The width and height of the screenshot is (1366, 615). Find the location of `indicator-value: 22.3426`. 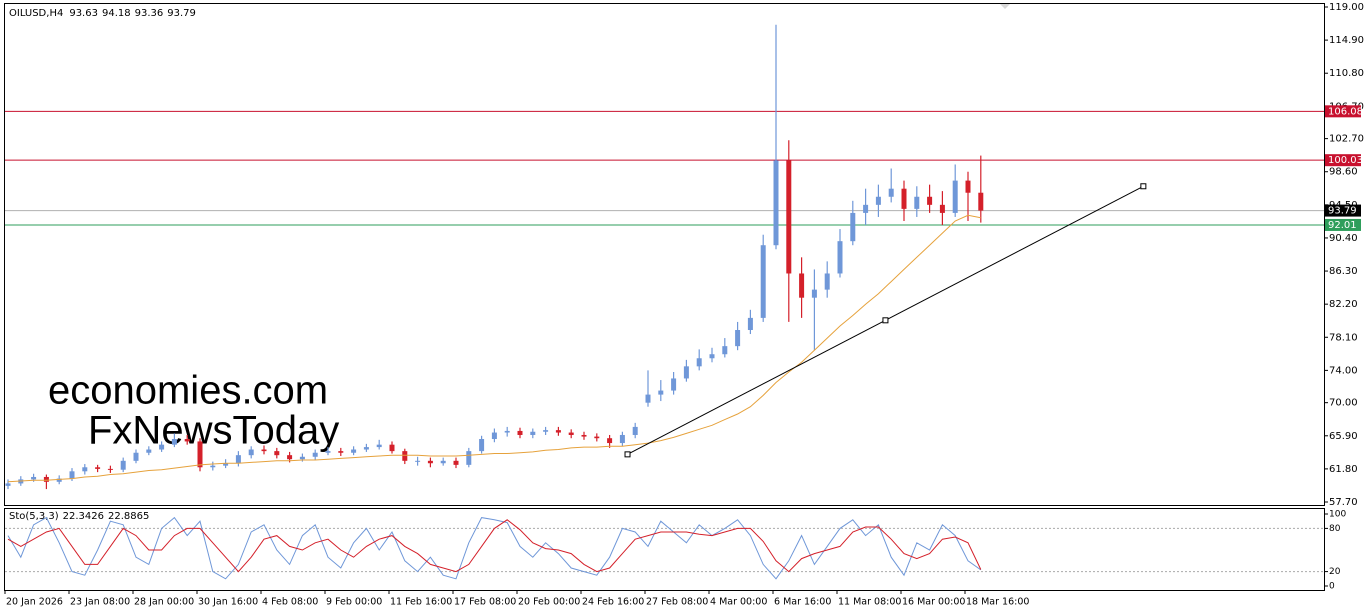

indicator-value: 22.3426 is located at coordinates (83, 516).